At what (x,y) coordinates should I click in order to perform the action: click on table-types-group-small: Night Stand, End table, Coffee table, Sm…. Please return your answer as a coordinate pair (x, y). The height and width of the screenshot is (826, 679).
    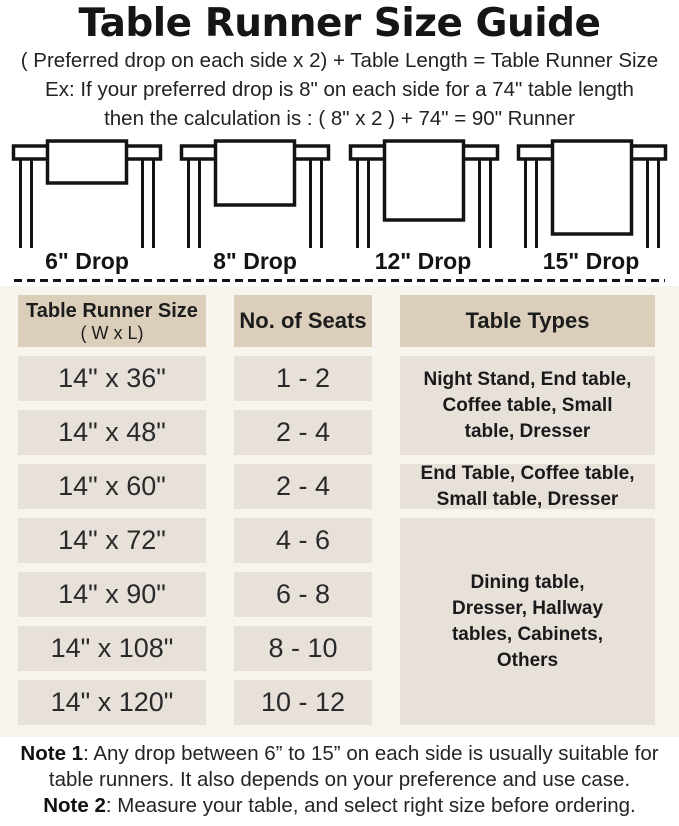
    Looking at the image, I should click on (527, 405).